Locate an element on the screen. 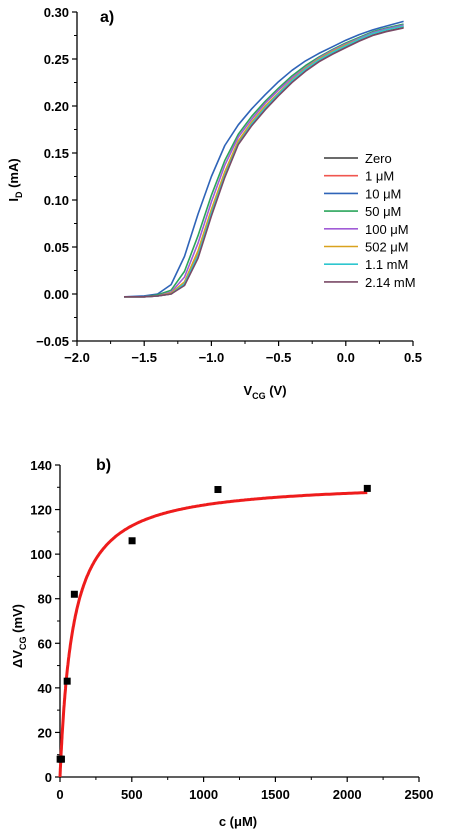 This screenshot has width=450, height=835. x-tick-label-b: 500 is located at coordinates (132, 794).